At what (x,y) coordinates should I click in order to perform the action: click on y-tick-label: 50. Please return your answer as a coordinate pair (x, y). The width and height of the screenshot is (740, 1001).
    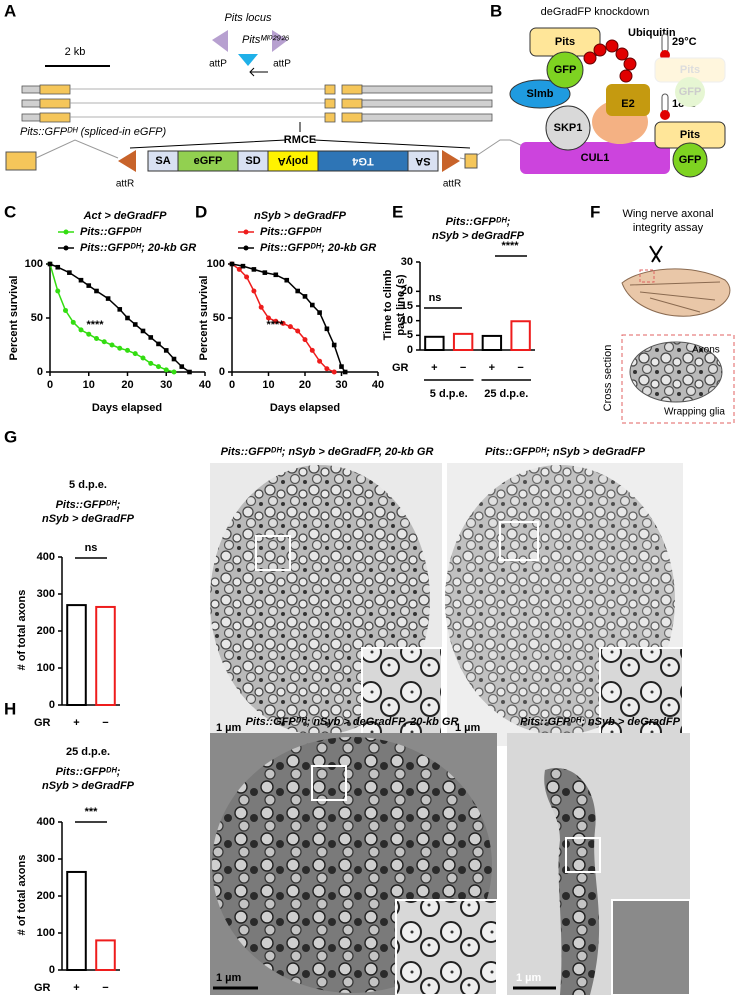
    Looking at the image, I should click on (219, 318).